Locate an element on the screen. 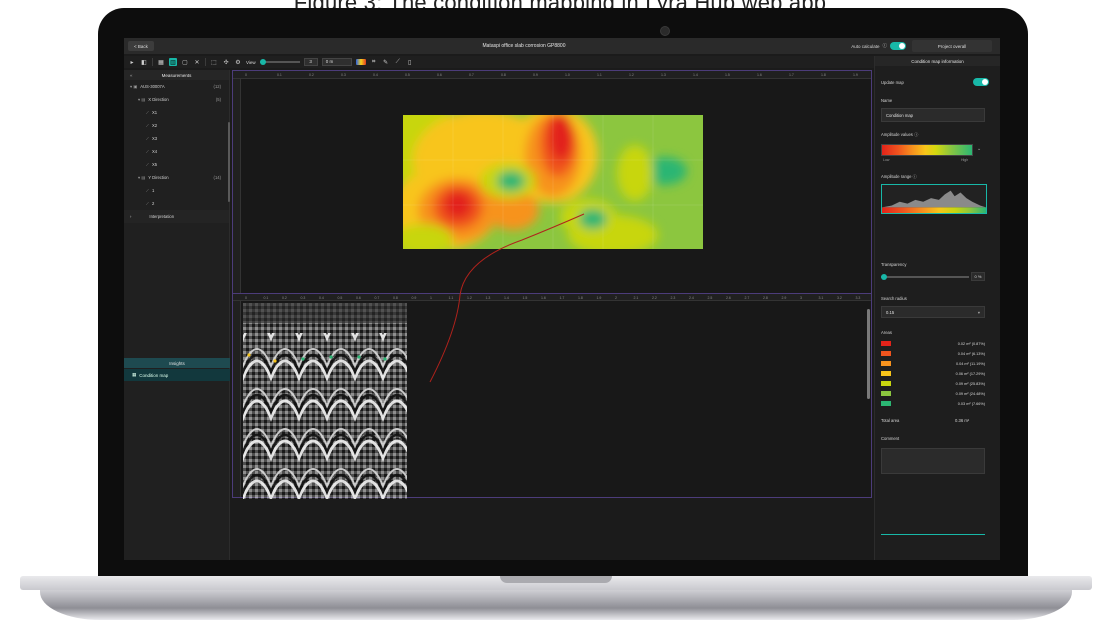 This screenshot has height=622, width=1112. ruler-tick-label: 1.4 is located at coordinates (506, 298).